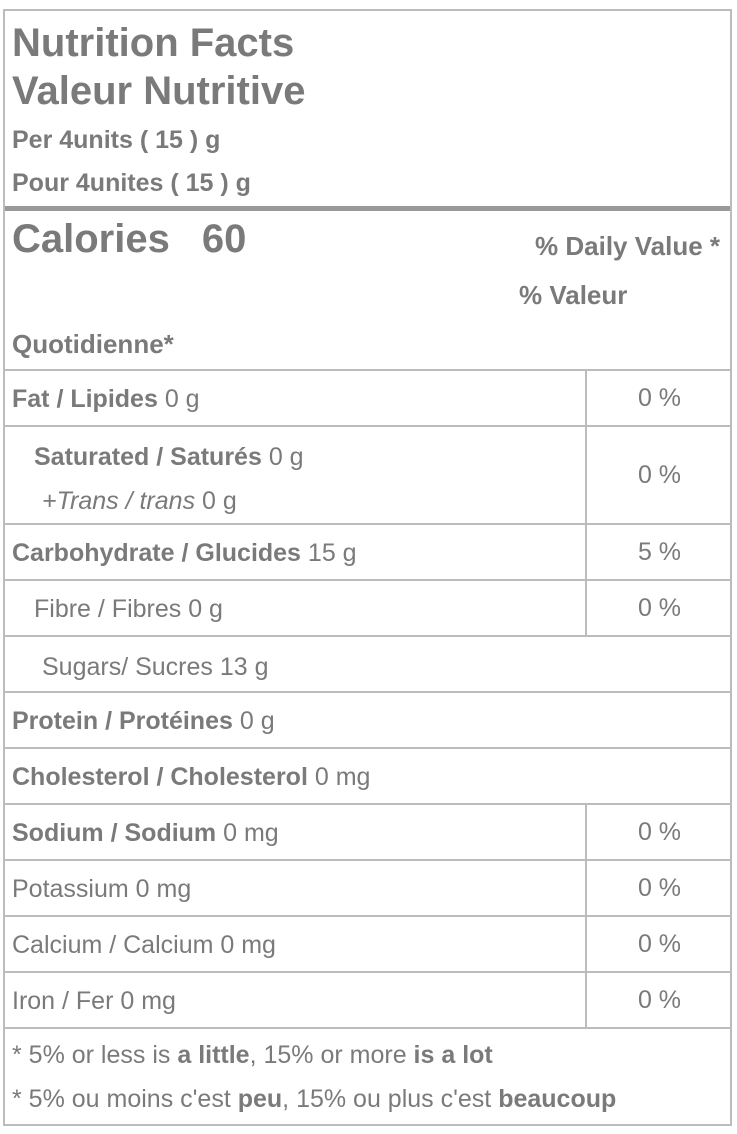 The height and width of the screenshot is (1134, 737). I want to click on calories-label: Calories, so click(91, 239).